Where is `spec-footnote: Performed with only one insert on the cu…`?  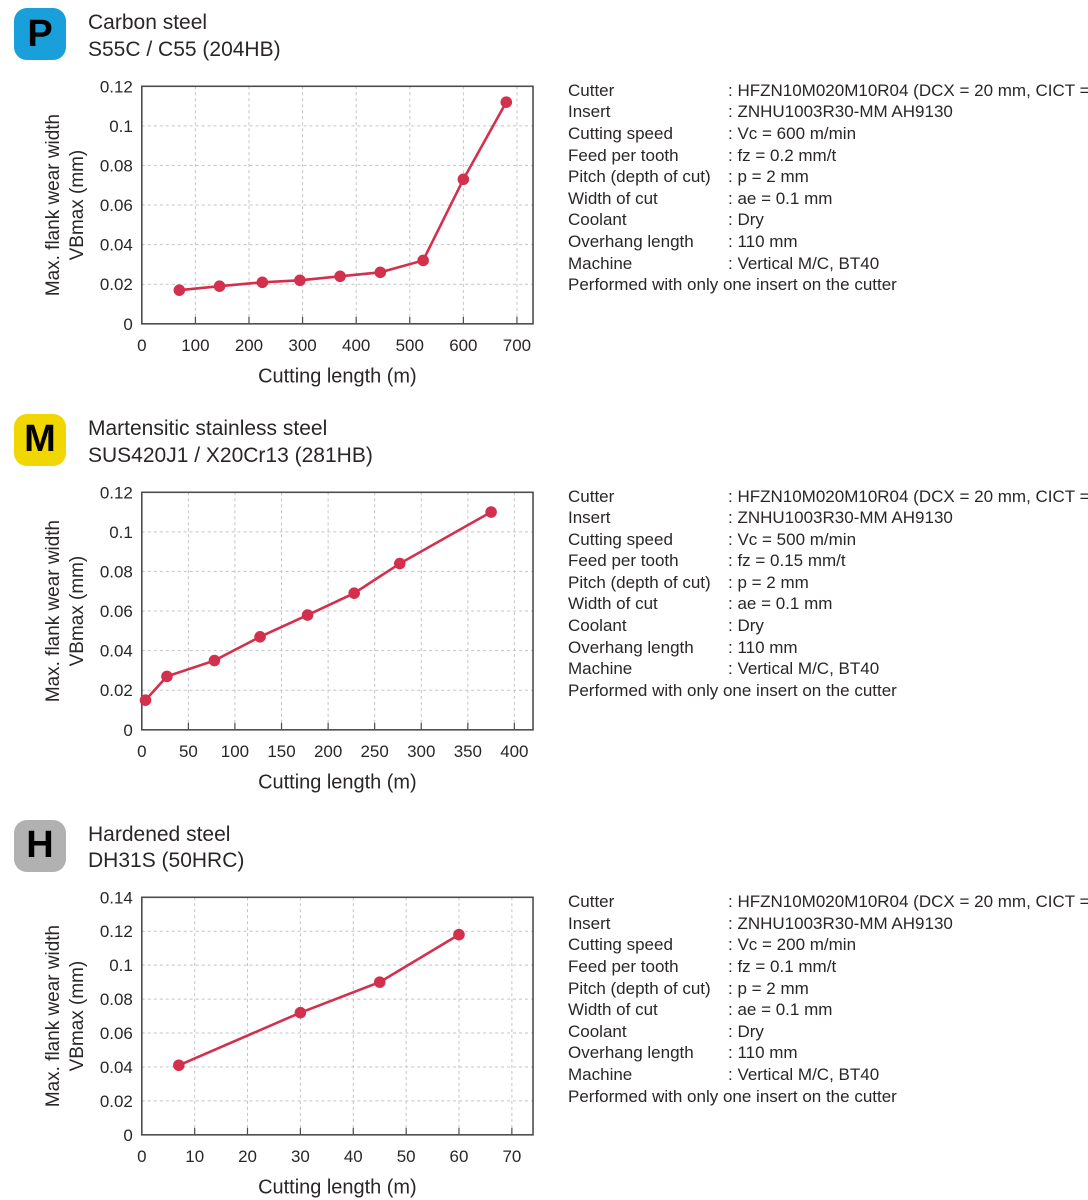
spec-footnote: Performed with only one insert on the cu… is located at coordinates (732, 690).